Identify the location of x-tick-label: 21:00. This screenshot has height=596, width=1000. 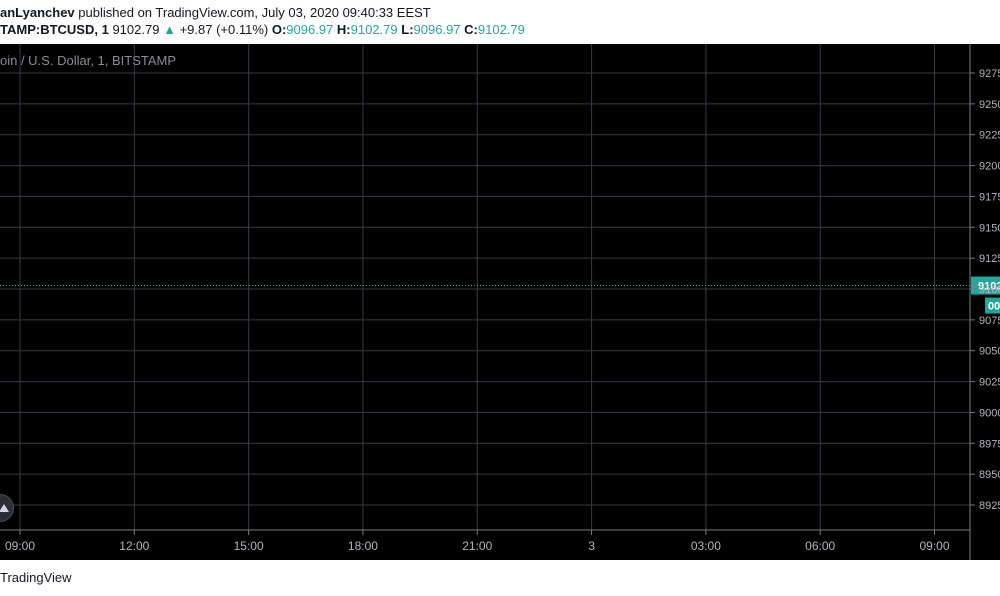
(477, 546).